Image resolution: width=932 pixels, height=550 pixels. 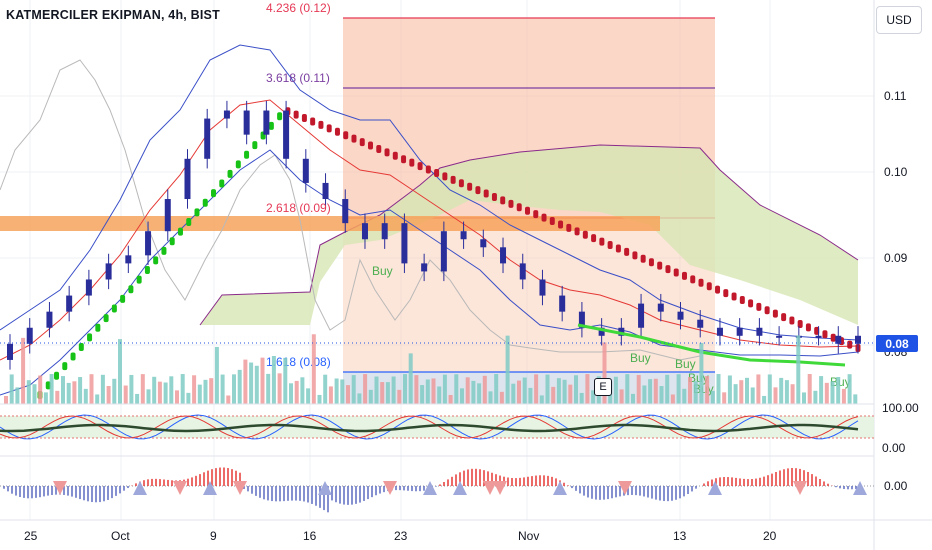 I want to click on stoch-k-line, so click(x=429, y=427).